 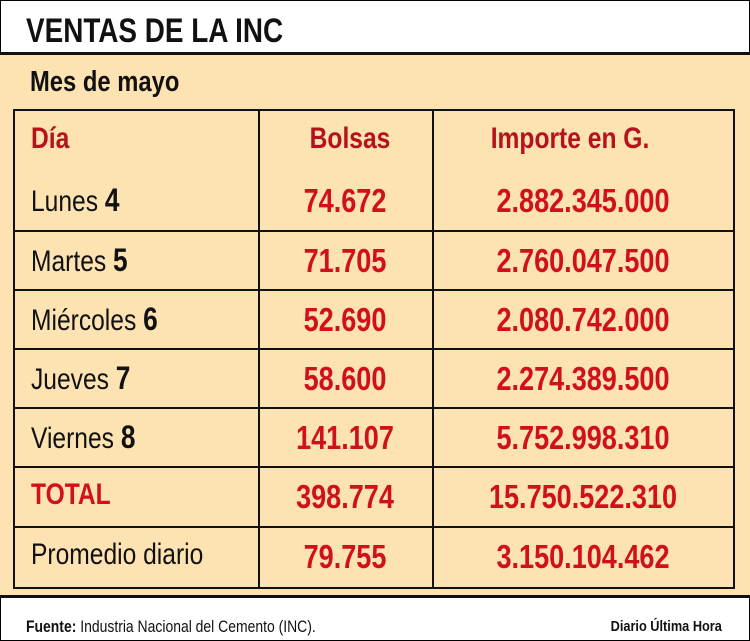 I want to click on day-number: 6, so click(x=150, y=319).